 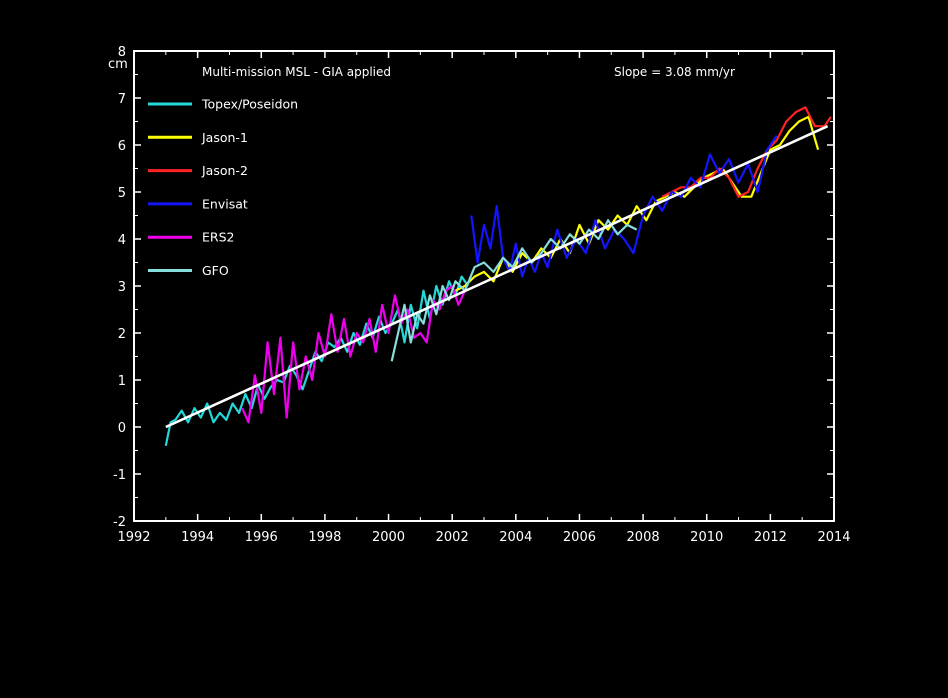 What do you see at coordinates (122, 287) in the screenshot?
I see `y-tick-label: 3` at bounding box center [122, 287].